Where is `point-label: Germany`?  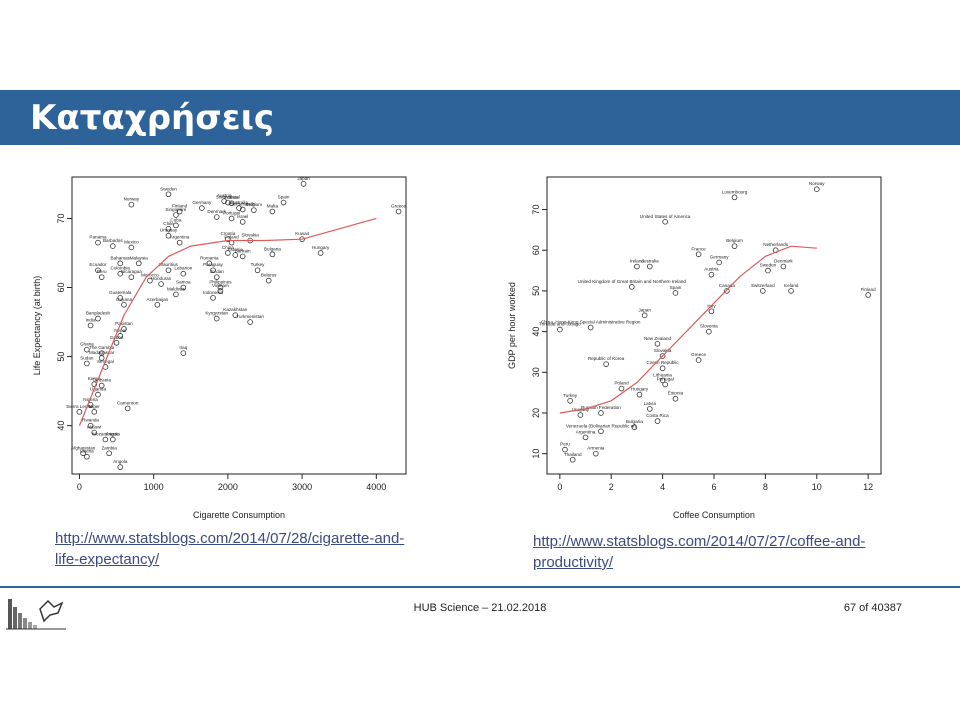
point-label: Germany is located at coordinates (720, 256).